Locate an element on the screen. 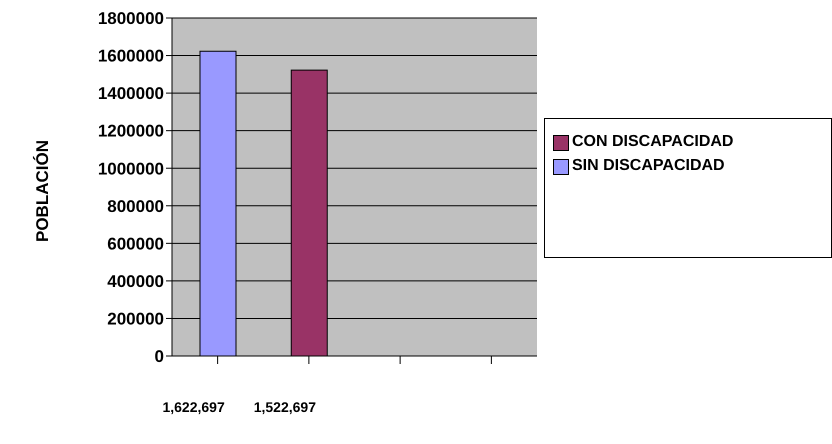 The height and width of the screenshot is (444, 832). y-tick-label: 1000000 is located at coordinates (131, 168).